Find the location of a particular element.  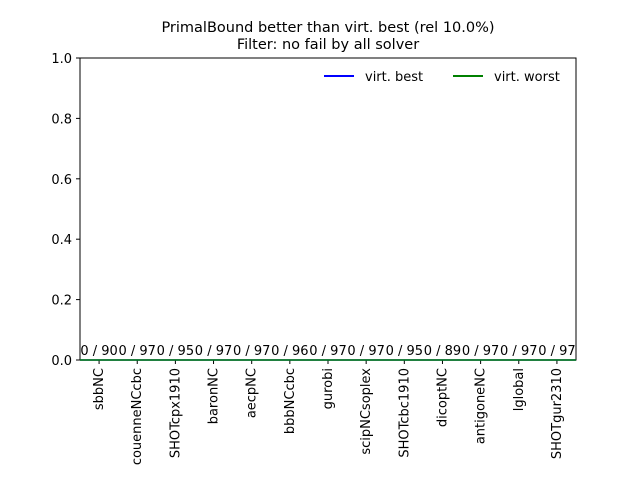

y-axis: 0.0 0.2 0.4 0.6 0.8 1.0 is located at coordinates (65, 210).